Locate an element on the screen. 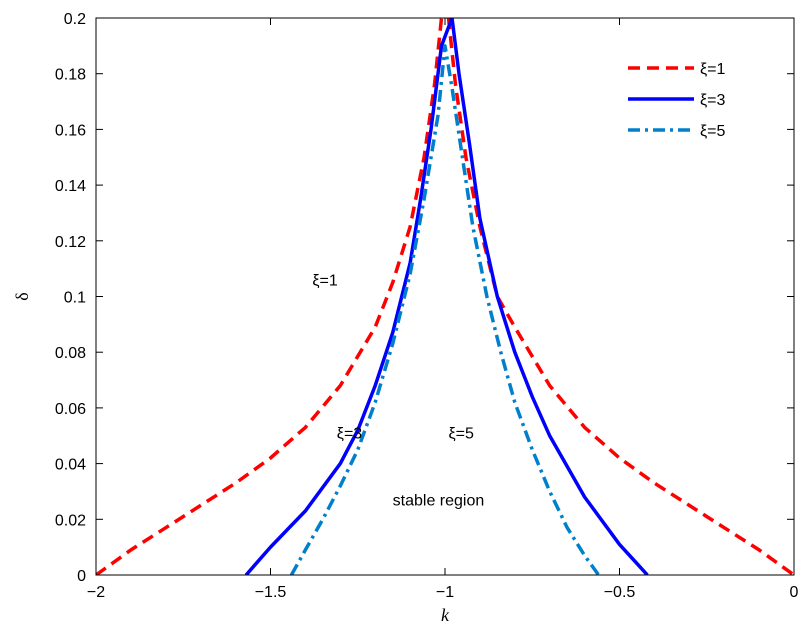 The image size is (801, 627). y-tick-label: 0.12 is located at coordinates (70, 242).